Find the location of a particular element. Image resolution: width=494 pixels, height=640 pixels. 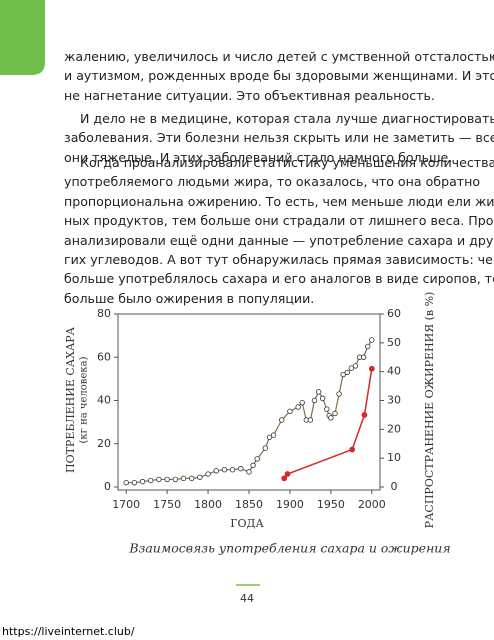

green-tab is located at coordinates (22, 37).